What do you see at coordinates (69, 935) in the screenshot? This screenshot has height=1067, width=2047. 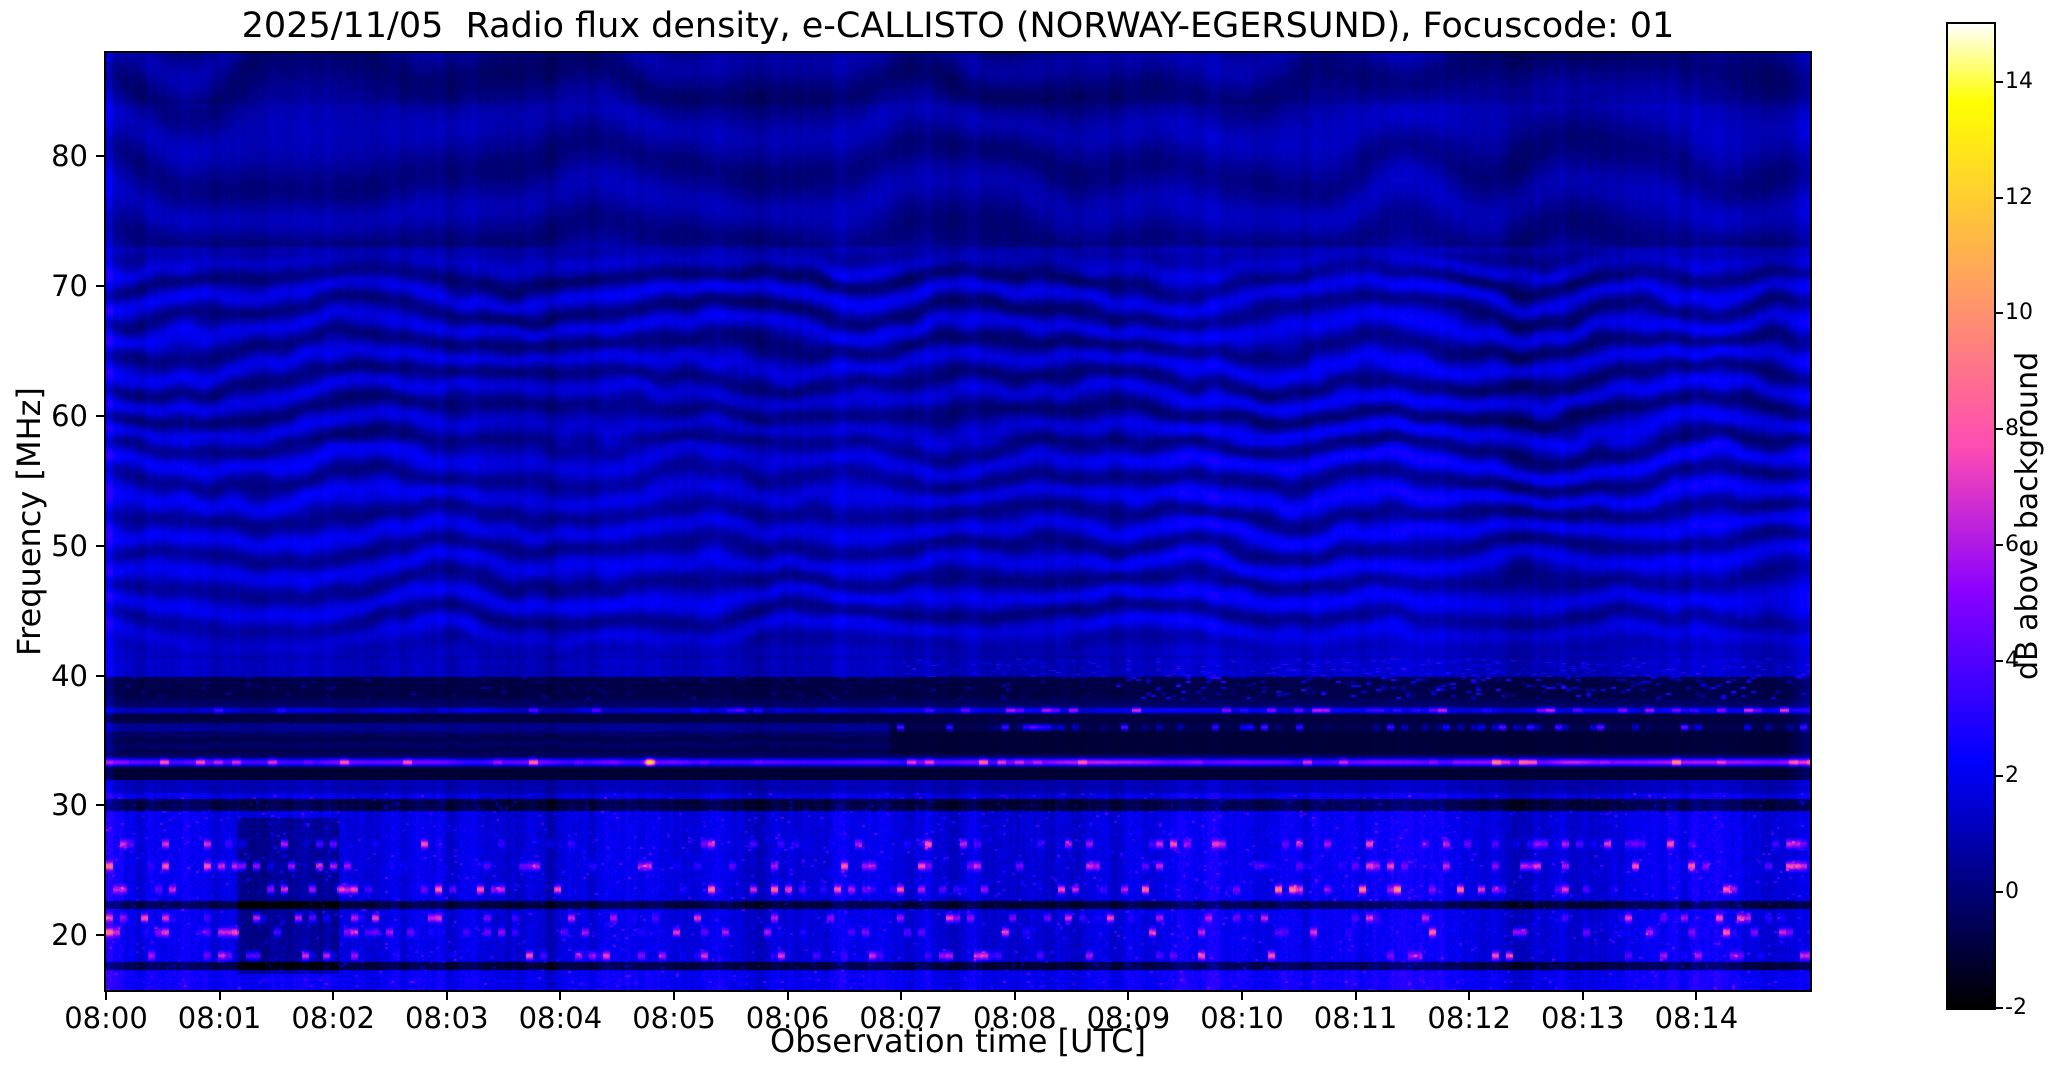 I see `y-tick-label: 20` at bounding box center [69, 935].